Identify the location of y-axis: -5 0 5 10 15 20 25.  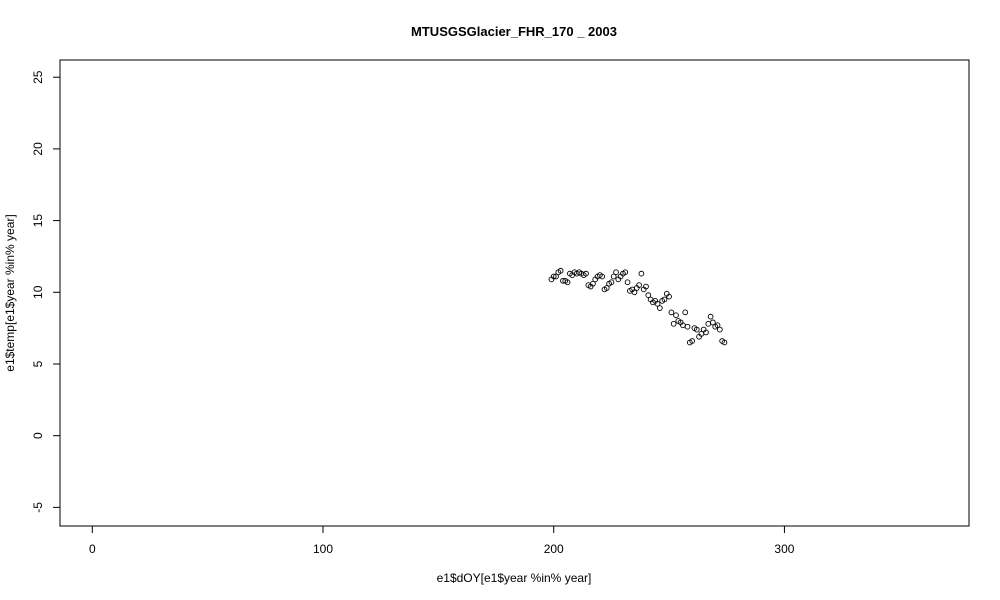
(46, 291).